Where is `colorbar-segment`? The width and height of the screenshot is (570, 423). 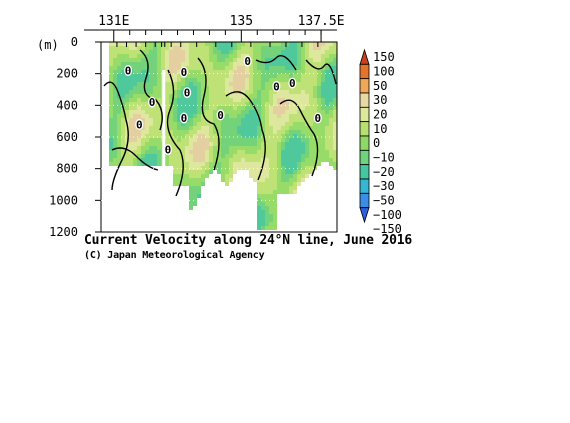 colorbar-segment is located at coordinates (364, 100).